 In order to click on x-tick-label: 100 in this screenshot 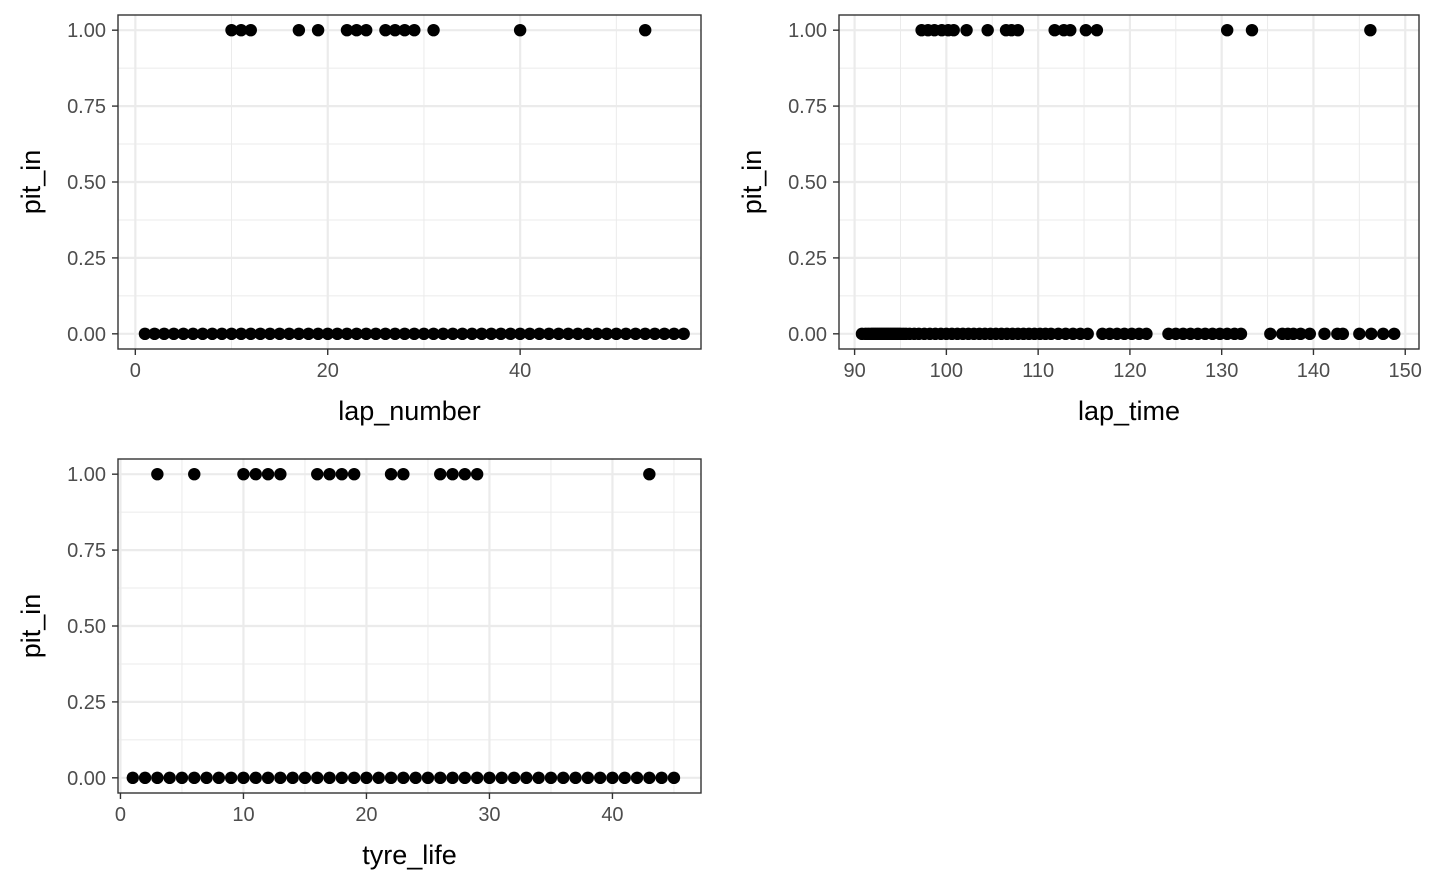, I will do `click(946, 371)`.